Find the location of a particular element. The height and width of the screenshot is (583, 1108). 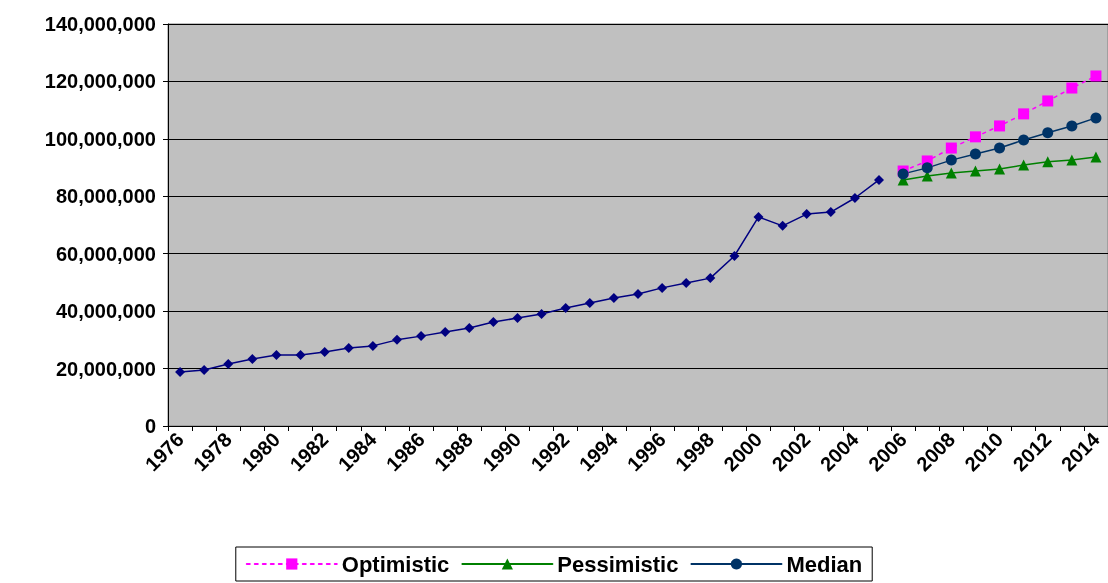

y-tick-label: 20,000,000 is located at coordinates (105, 368).